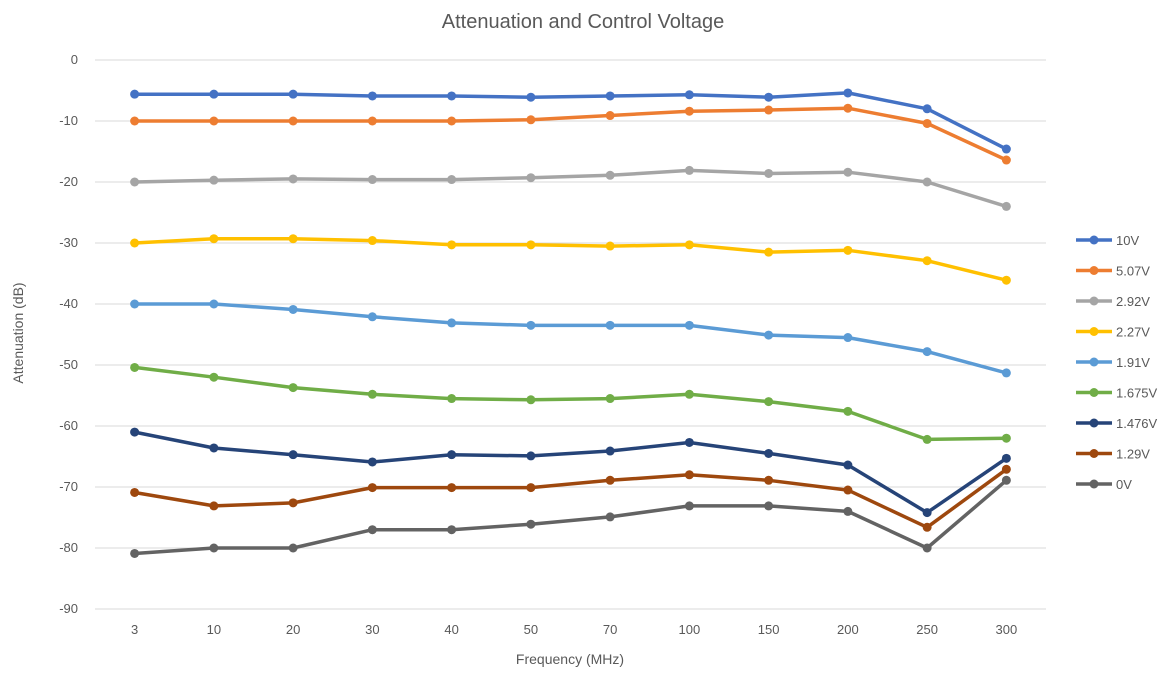 Image resolution: width=1169 pixels, height=673 pixels. Describe the element at coordinates (1007, 629) in the screenshot. I see `x-tick-label: 300` at that location.